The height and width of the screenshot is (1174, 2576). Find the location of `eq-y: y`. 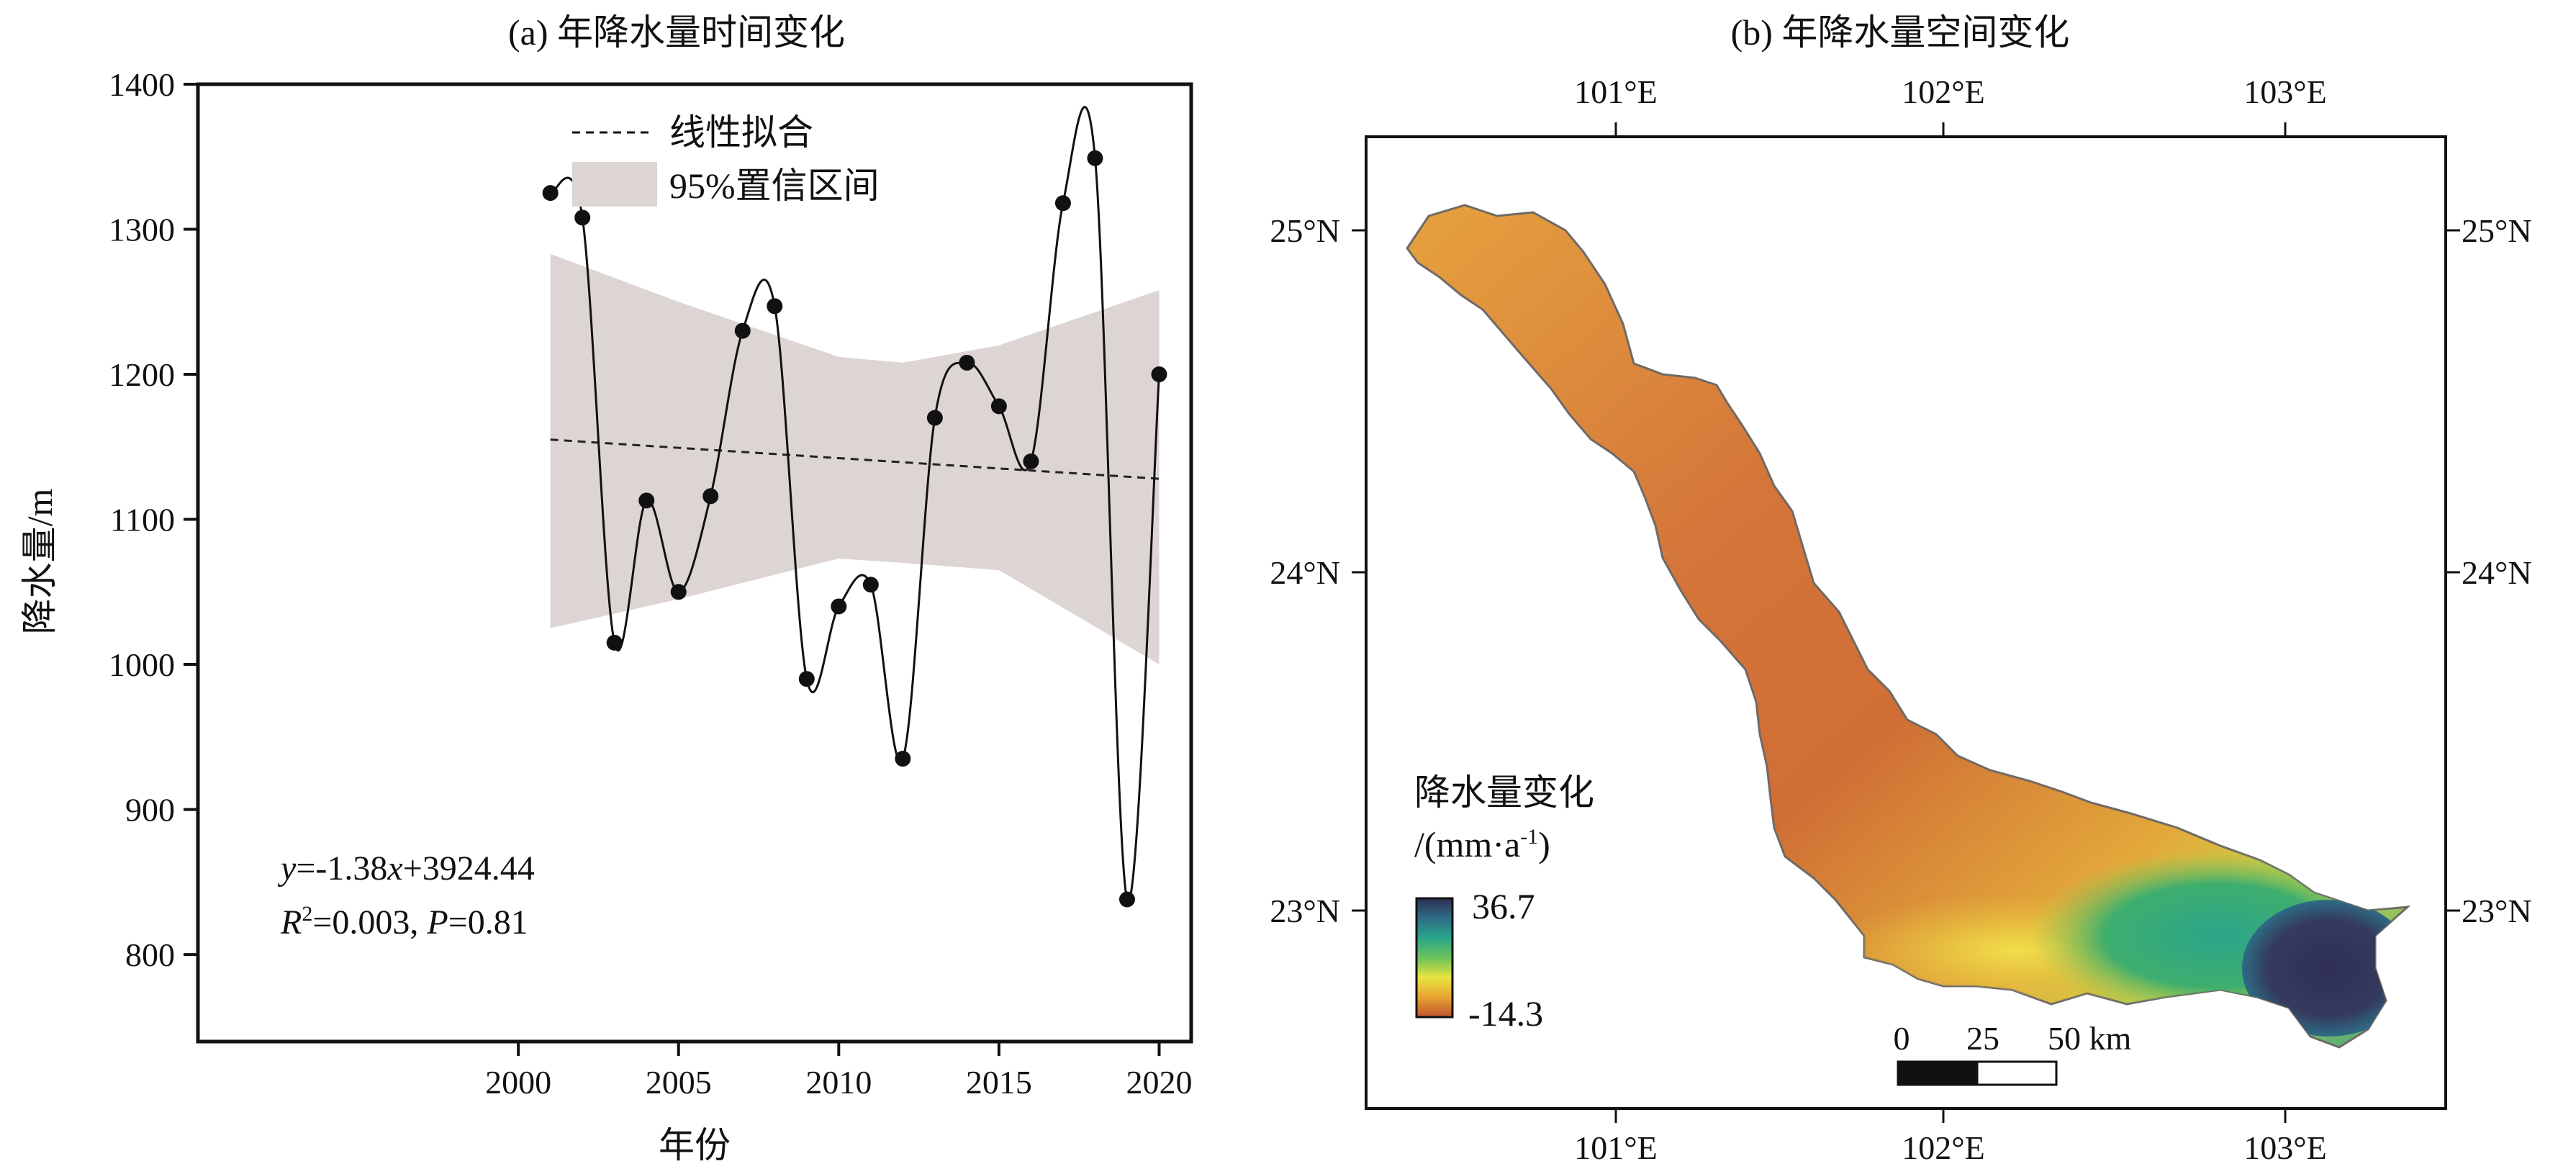

eq-y: y is located at coordinates (287, 868).